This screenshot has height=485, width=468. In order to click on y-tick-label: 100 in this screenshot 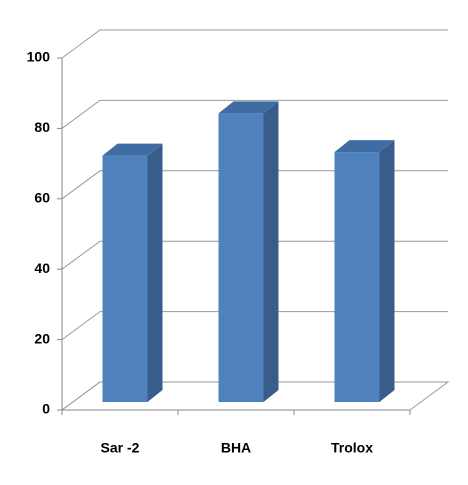, I will do `click(39, 57)`.